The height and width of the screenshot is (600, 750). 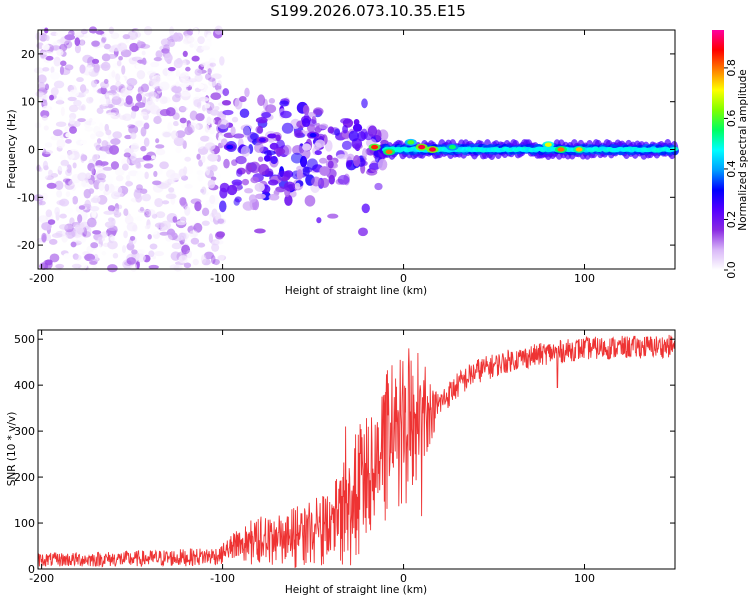 I want to click on spectrogram-y-axis-label: Frequency (Hz), so click(x=12, y=148).